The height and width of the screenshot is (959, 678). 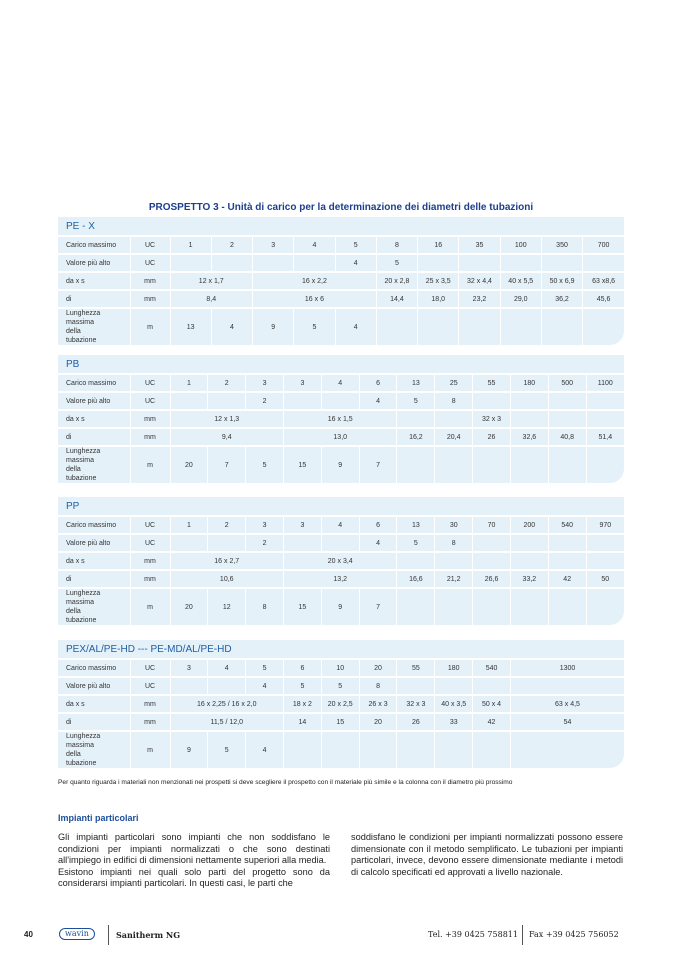 What do you see at coordinates (302, 524) in the screenshot?
I see `table-cell: 3` at bounding box center [302, 524].